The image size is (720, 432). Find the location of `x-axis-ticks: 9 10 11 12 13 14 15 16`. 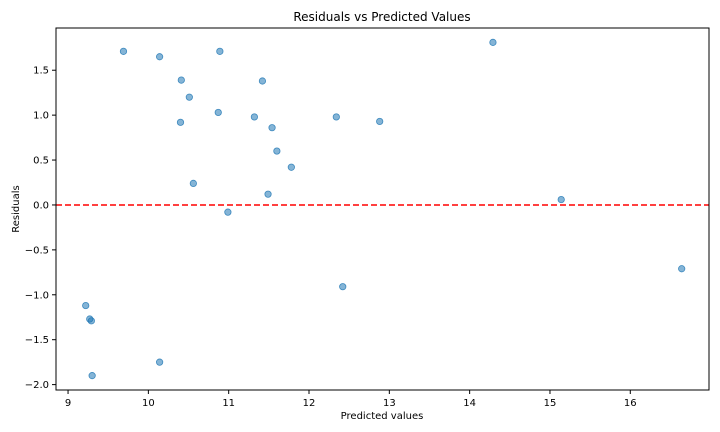

x-axis-ticks: 9 10 11 12 13 14 15 16 is located at coordinates (351, 399).